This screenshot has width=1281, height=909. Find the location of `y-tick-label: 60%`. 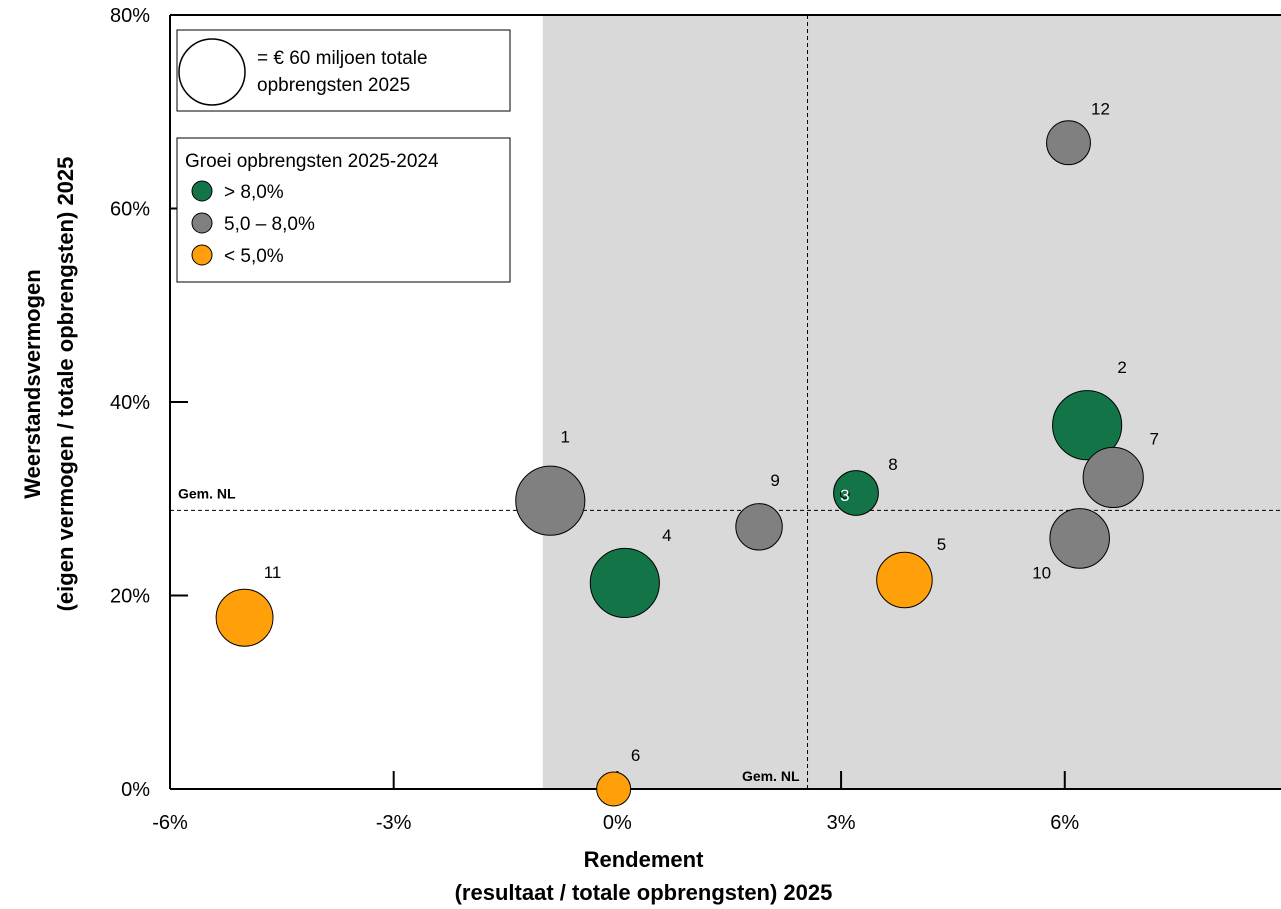

y-tick-label: 60% is located at coordinates (130, 210).